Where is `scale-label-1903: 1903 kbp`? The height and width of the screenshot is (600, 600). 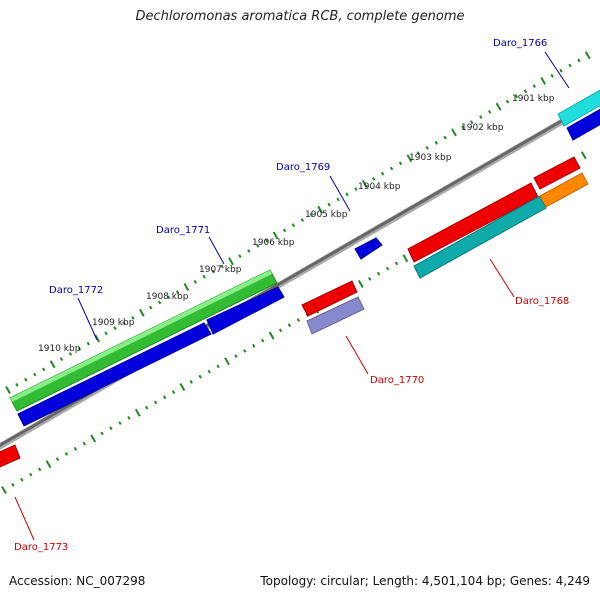
scale-label-1903: 1903 kbp is located at coordinates (430, 158).